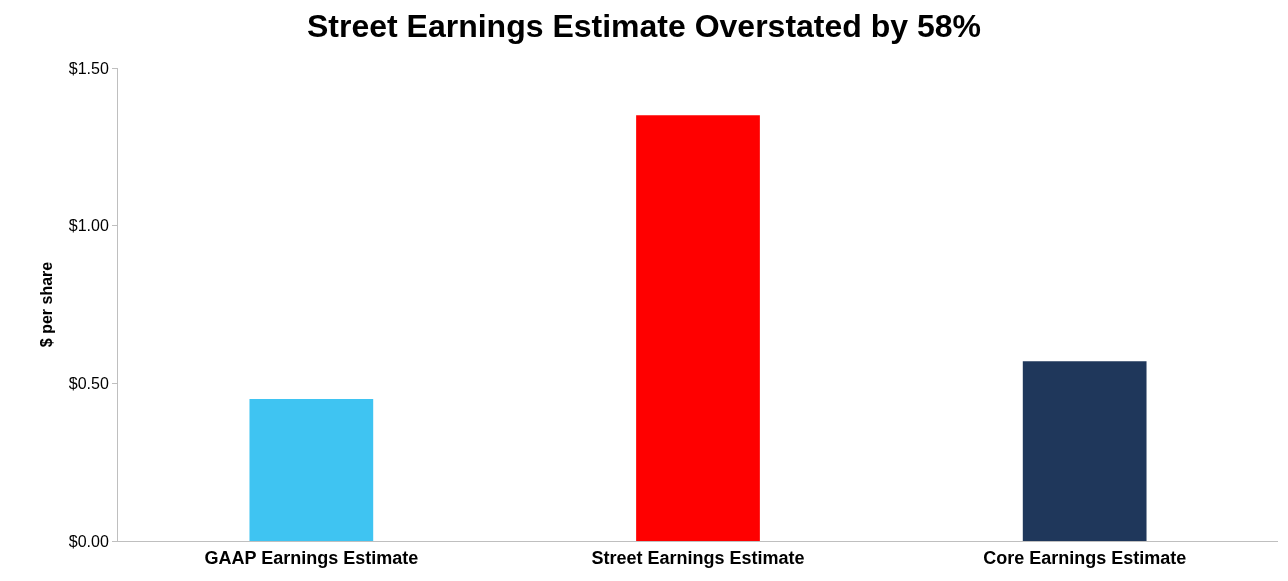 The width and height of the screenshot is (1288, 581). Describe the element at coordinates (88, 68) in the screenshot. I see `y-tick-label: $1.50` at that location.